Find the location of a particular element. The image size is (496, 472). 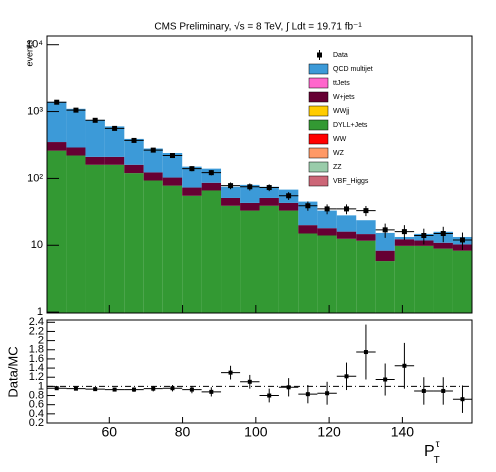

x-axis-label-sub: T is located at coordinates (437, 460).